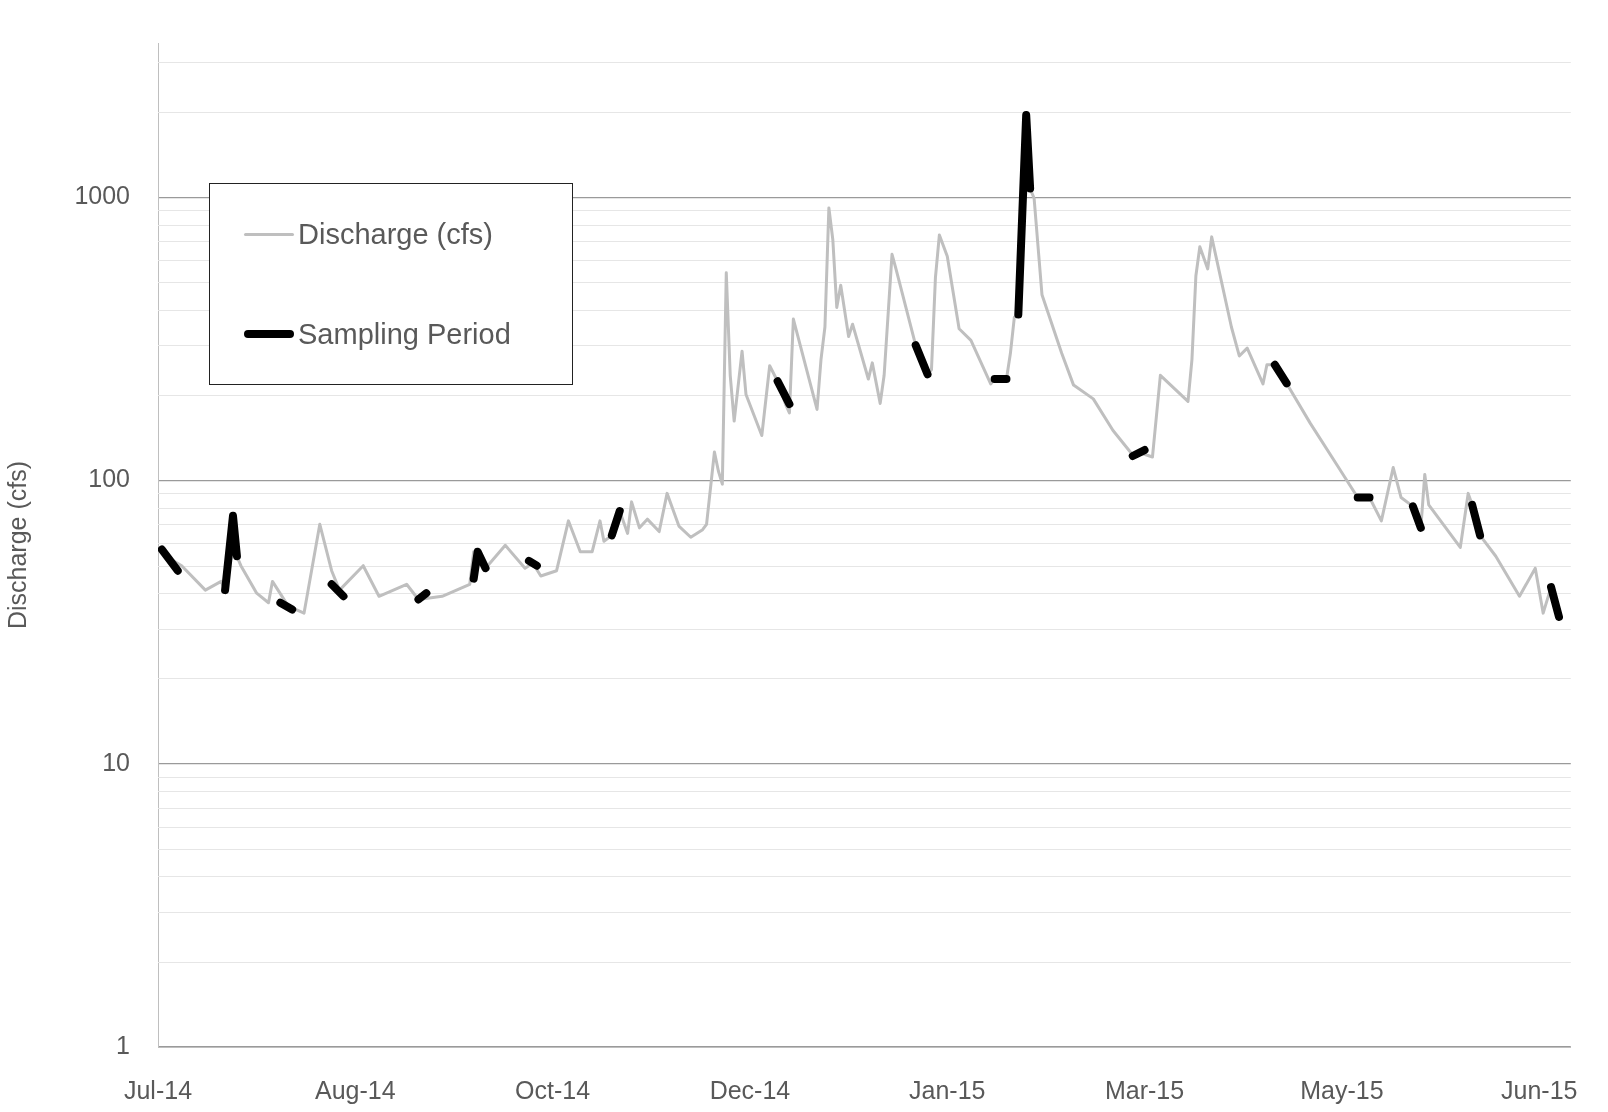  I want to click on x-tick-label: Dec-14, so click(750, 1089).